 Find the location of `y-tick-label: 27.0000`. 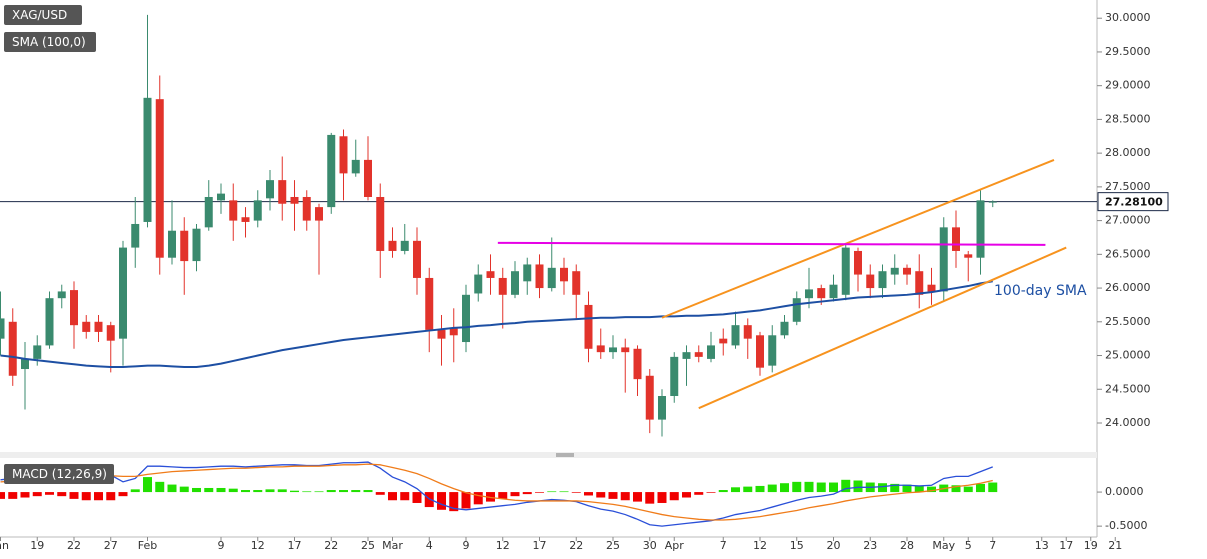

y-tick-label: 27.0000 is located at coordinates (1128, 220).